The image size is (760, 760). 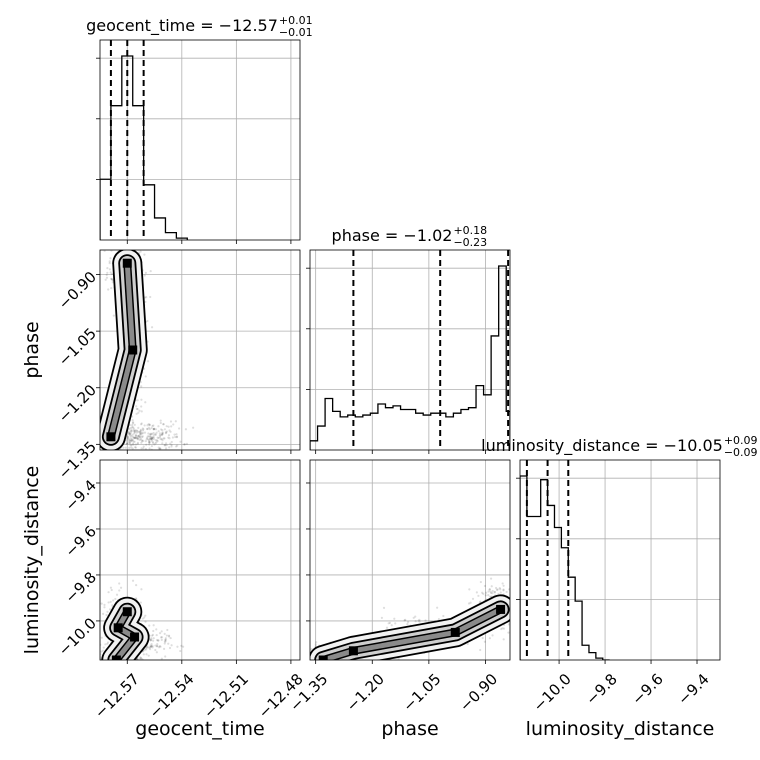 What do you see at coordinates (552, 692) in the screenshot?
I see `xtick-label-luminosity_distance-0: −10.0` at bounding box center [552, 692].